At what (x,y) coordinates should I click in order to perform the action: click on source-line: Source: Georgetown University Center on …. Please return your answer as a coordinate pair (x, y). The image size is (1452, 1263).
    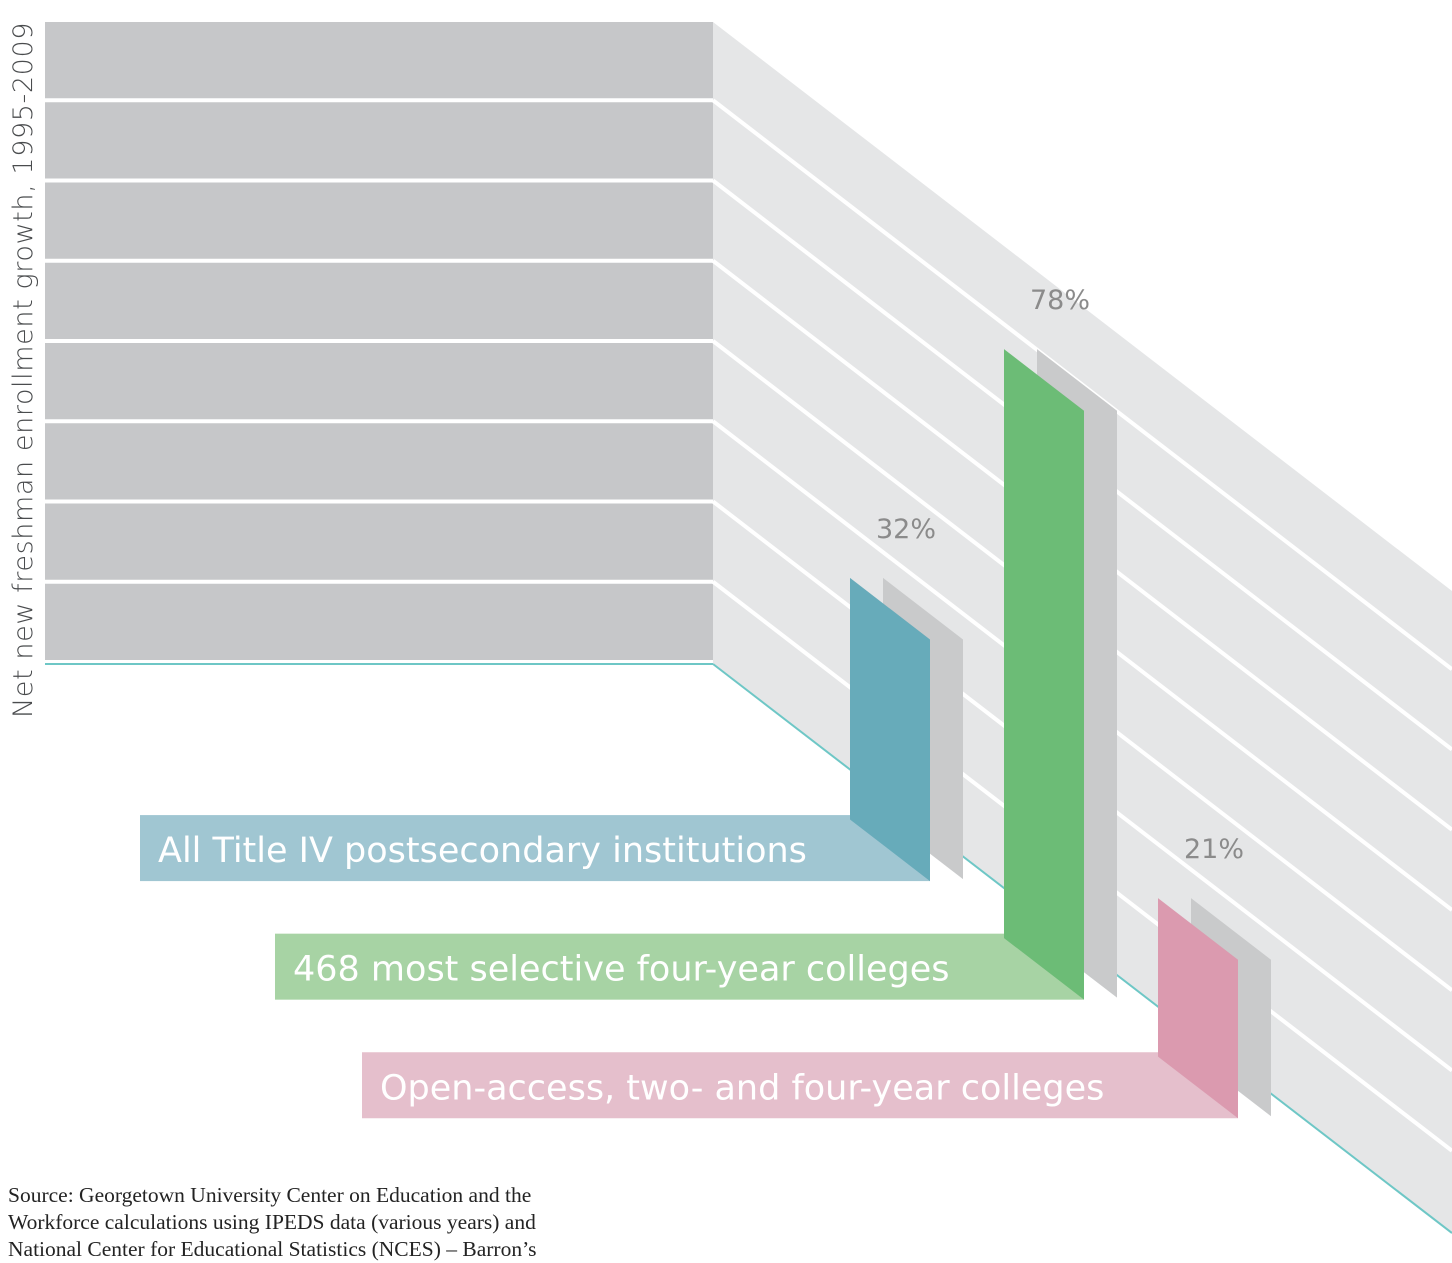
    Looking at the image, I should click on (270, 1195).